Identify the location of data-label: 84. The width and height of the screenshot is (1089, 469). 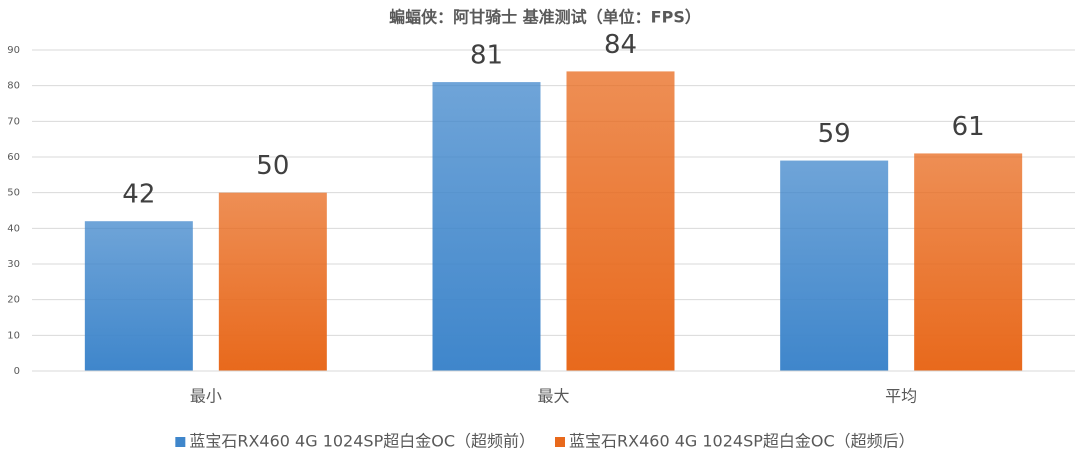
(620, 45).